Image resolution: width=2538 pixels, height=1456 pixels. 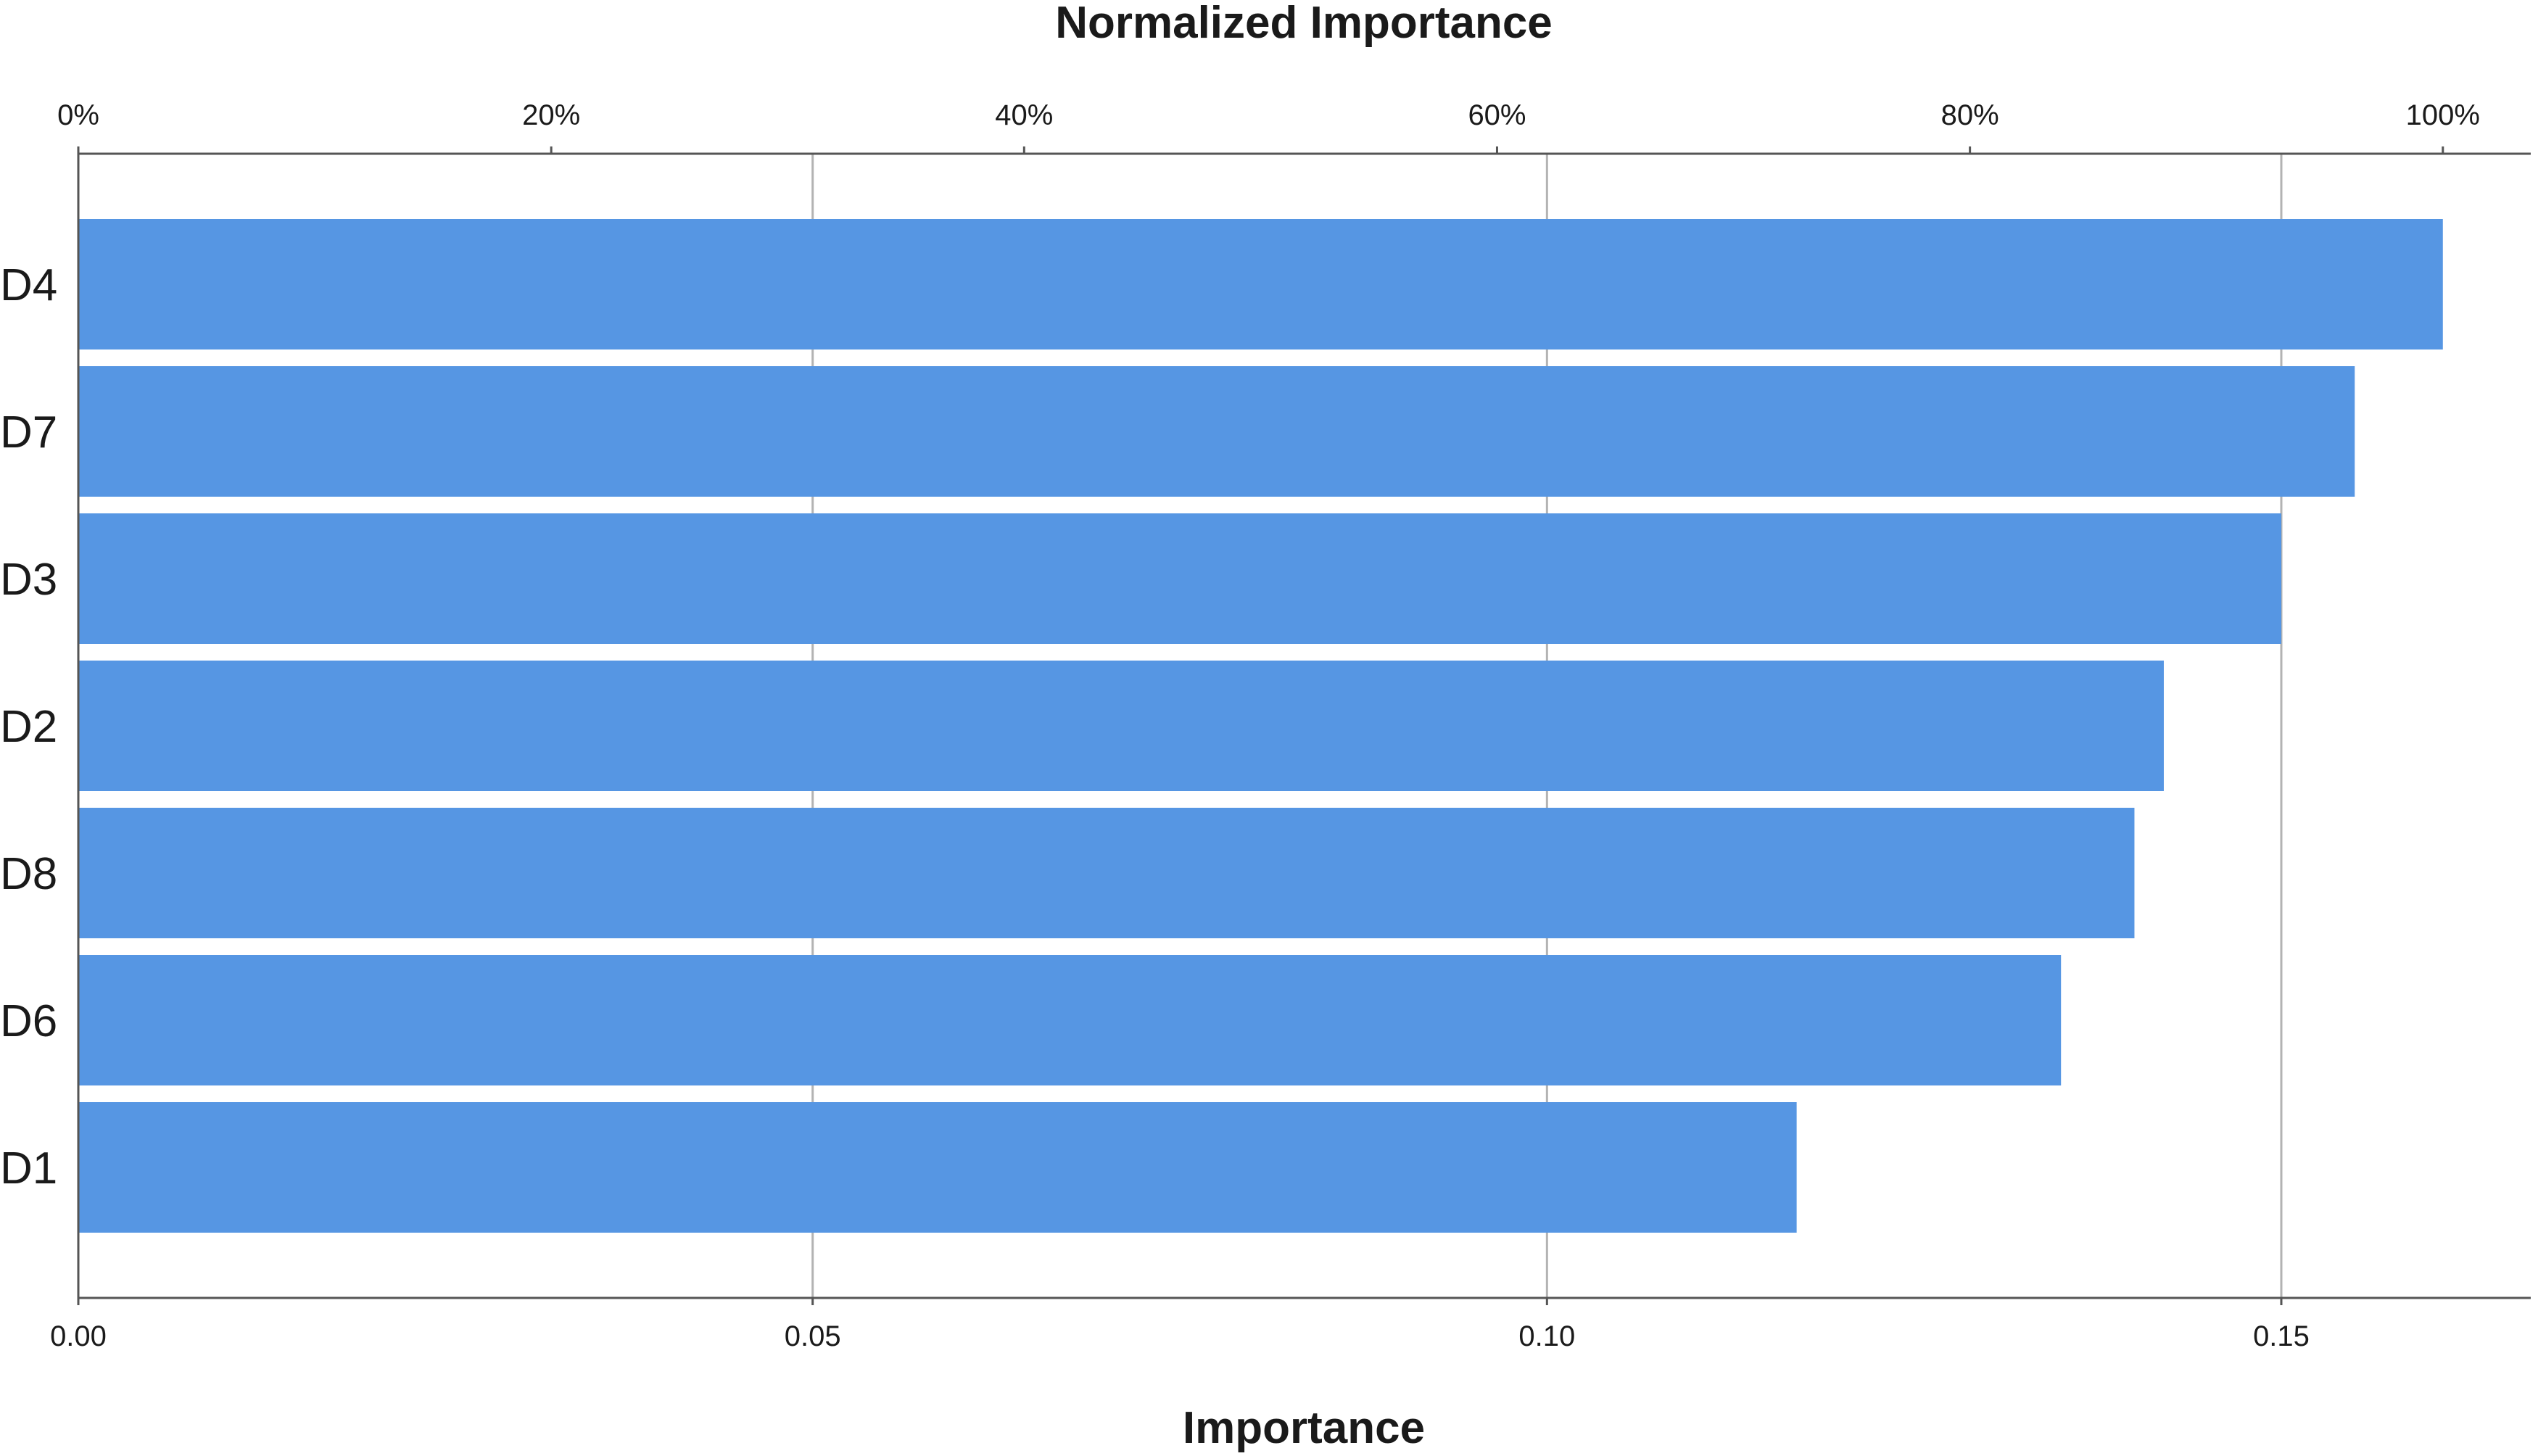 I want to click on top-tick-label: 20%, so click(x=551, y=115).